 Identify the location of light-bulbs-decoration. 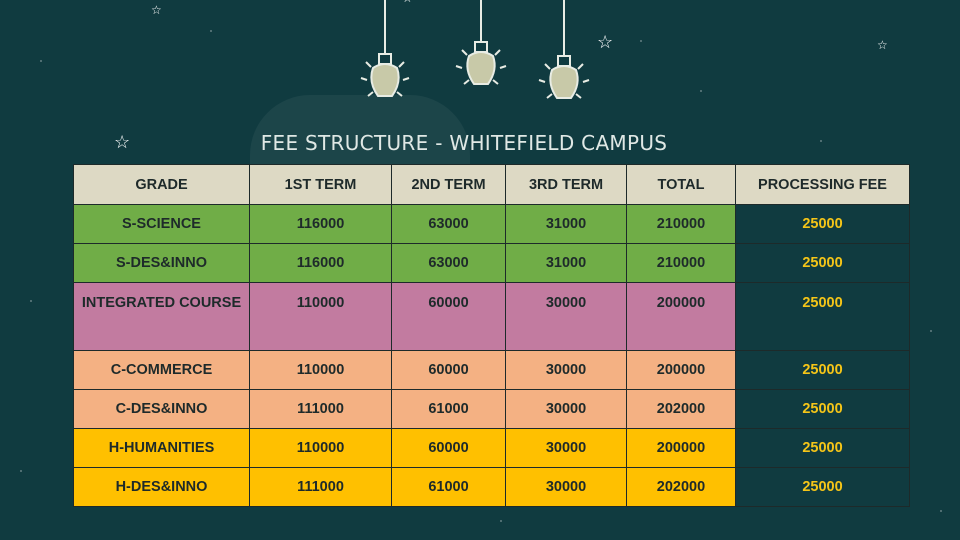
(475, 49).